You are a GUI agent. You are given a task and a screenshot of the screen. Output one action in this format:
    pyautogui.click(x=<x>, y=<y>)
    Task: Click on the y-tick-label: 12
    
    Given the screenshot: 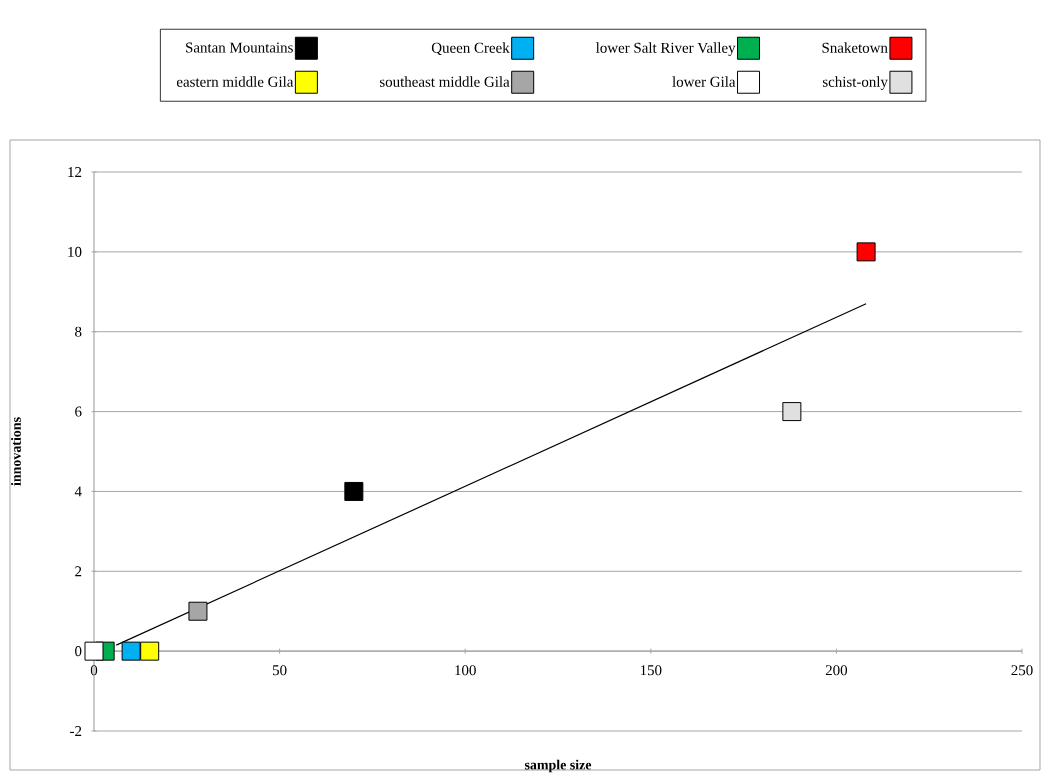 What is the action you would take?
    pyautogui.click(x=75, y=172)
    